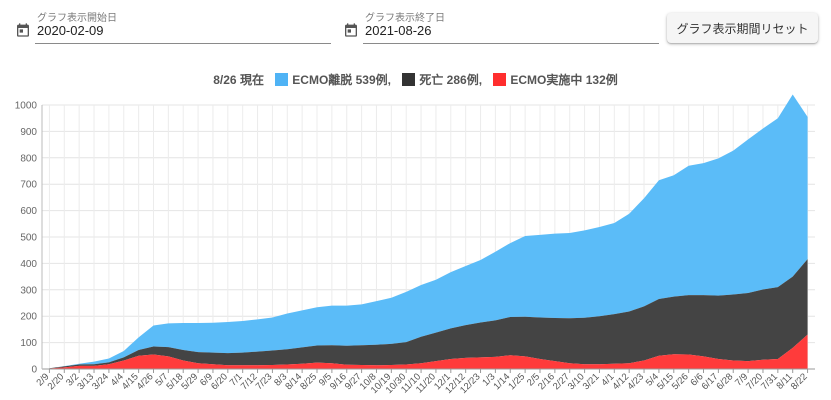 This screenshot has height=400, width=831. Describe the element at coordinates (742, 28) in the screenshot. I see `reset-period-button: グラフ表示期間リセット` at that location.